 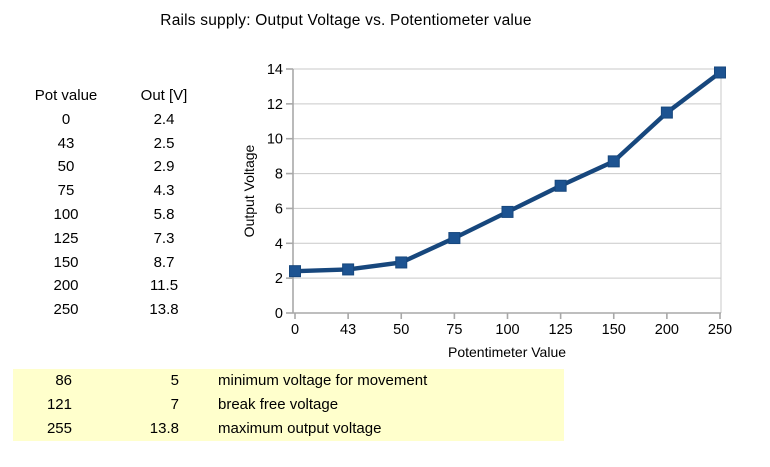 What do you see at coordinates (66, 191) in the screenshot?
I see `pot-value-cell: 75` at bounding box center [66, 191].